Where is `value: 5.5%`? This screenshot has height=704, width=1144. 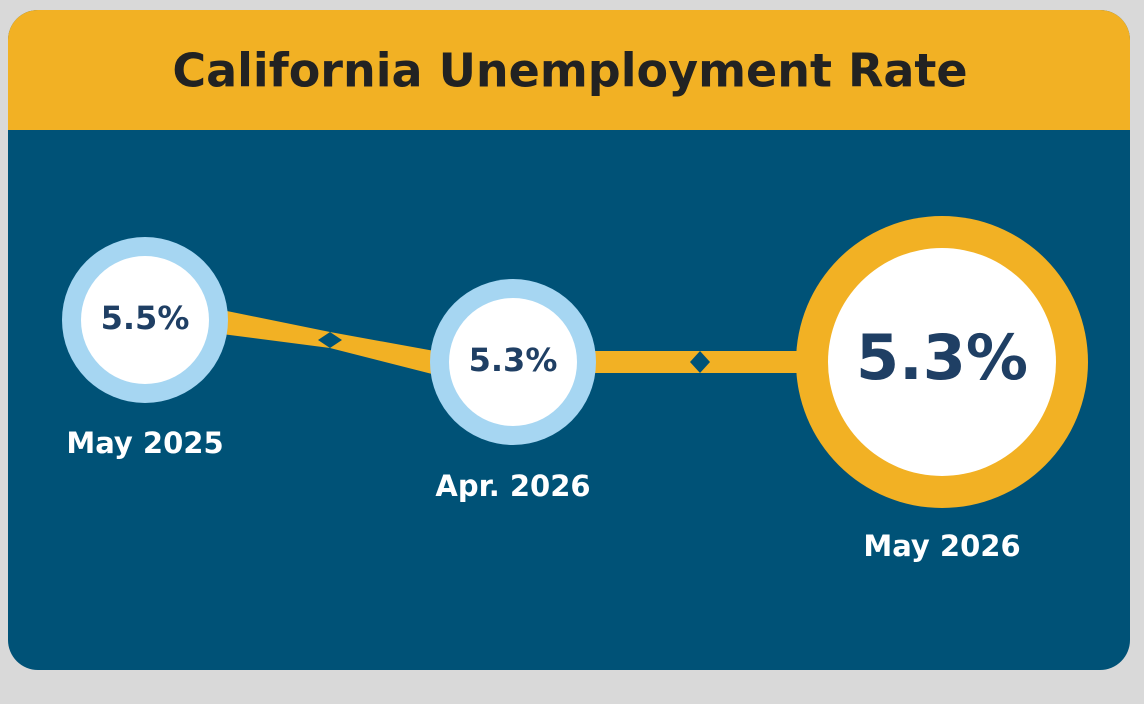 value: 5.5% is located at coordinates (145, 318).